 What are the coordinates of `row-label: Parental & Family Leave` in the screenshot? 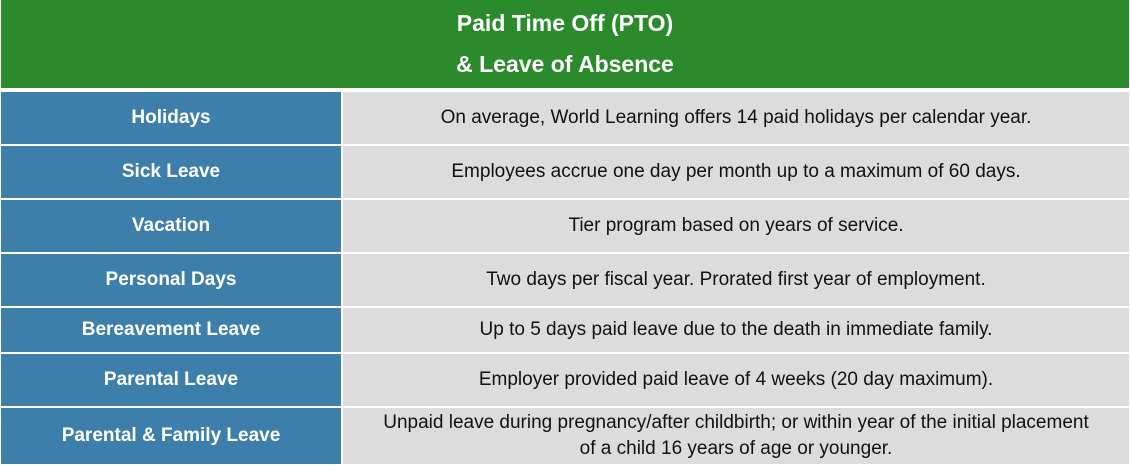 It's located at (172, 436).